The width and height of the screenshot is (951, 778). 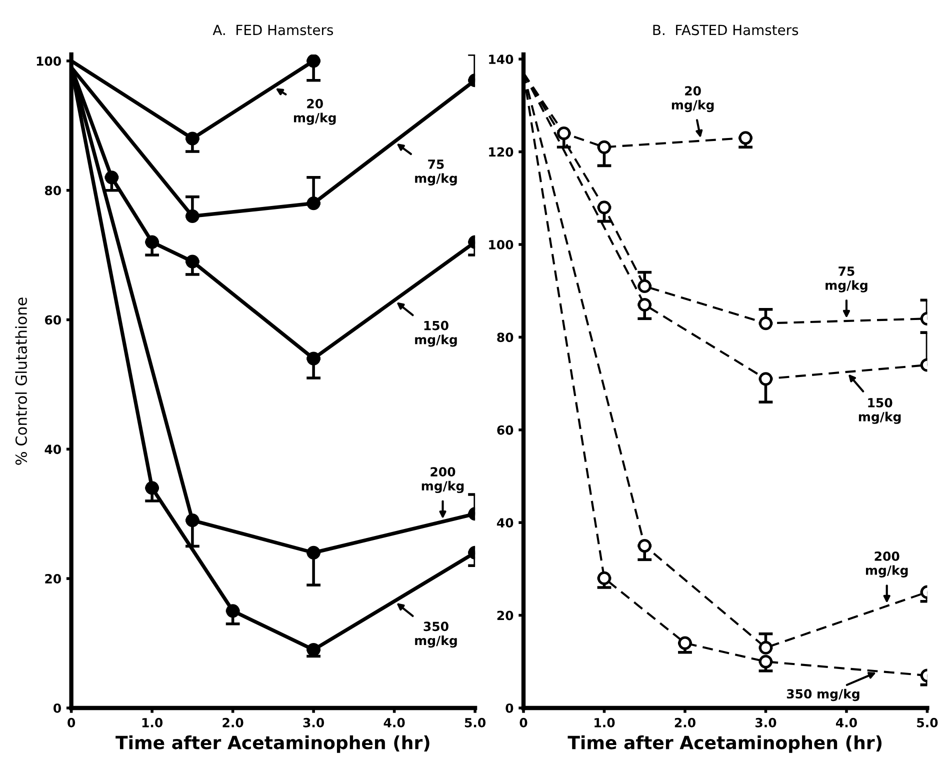 I want to click on chart-title: B. FASTED Hamsters, so click(x=725, y=30).